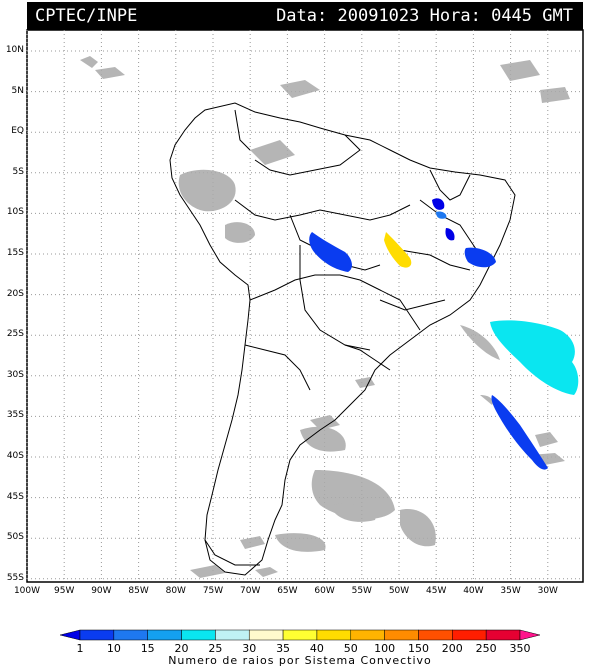  I want to click on legend-value: 250, so click(486, 648).